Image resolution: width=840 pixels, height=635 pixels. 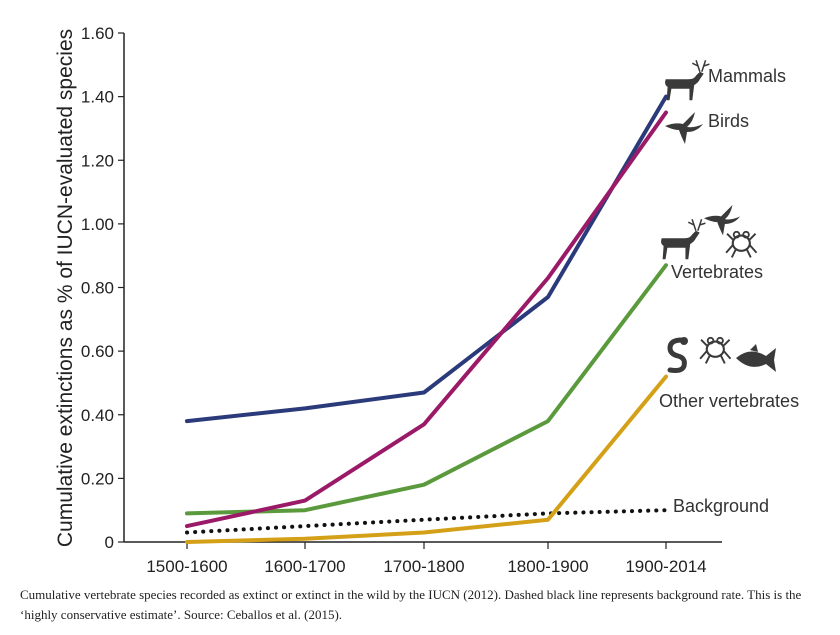 What do you see at coordinates (756, 358) in the screenshot?
I see `fish-icon` at bounding box center [756, 358].